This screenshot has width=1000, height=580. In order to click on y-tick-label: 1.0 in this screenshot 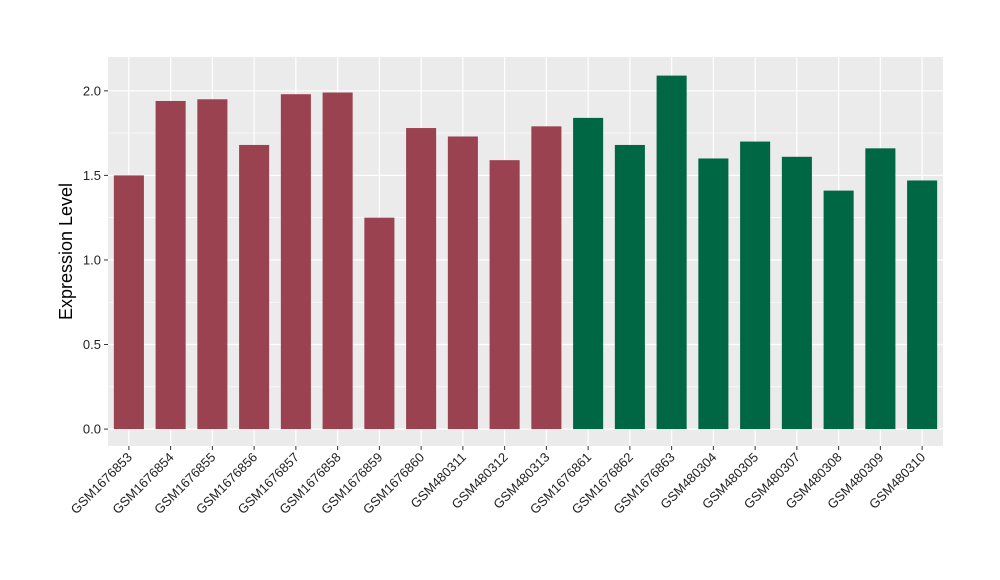, I will do `click(92, 259)`.